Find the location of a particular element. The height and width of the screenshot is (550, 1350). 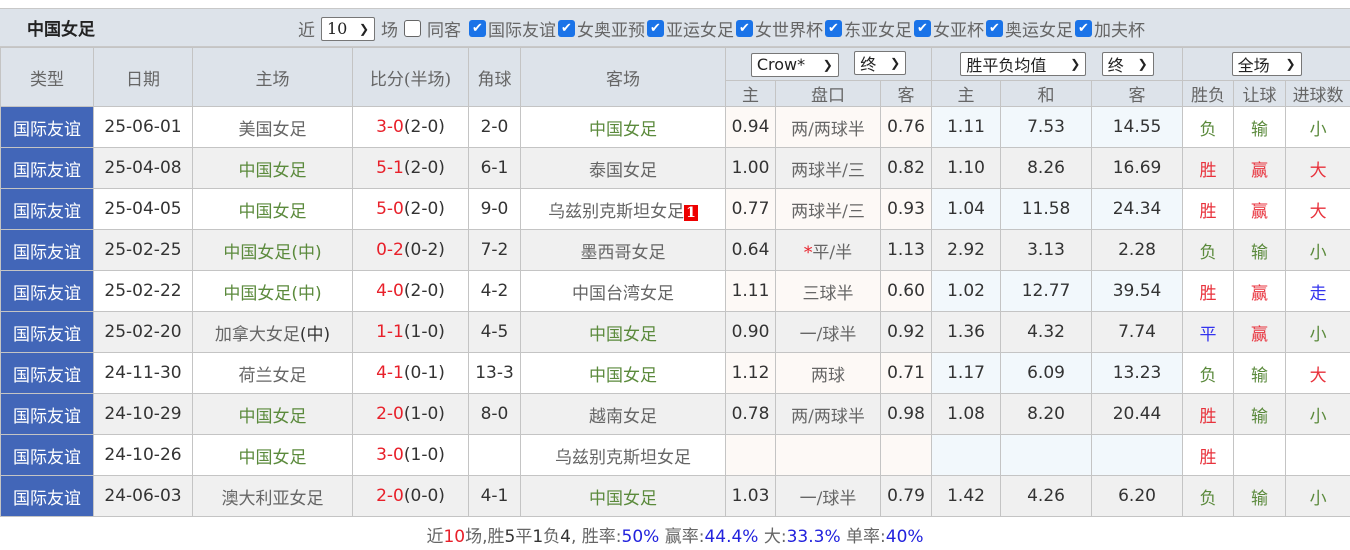

odds-draw is located at coordinates (1046, 455).